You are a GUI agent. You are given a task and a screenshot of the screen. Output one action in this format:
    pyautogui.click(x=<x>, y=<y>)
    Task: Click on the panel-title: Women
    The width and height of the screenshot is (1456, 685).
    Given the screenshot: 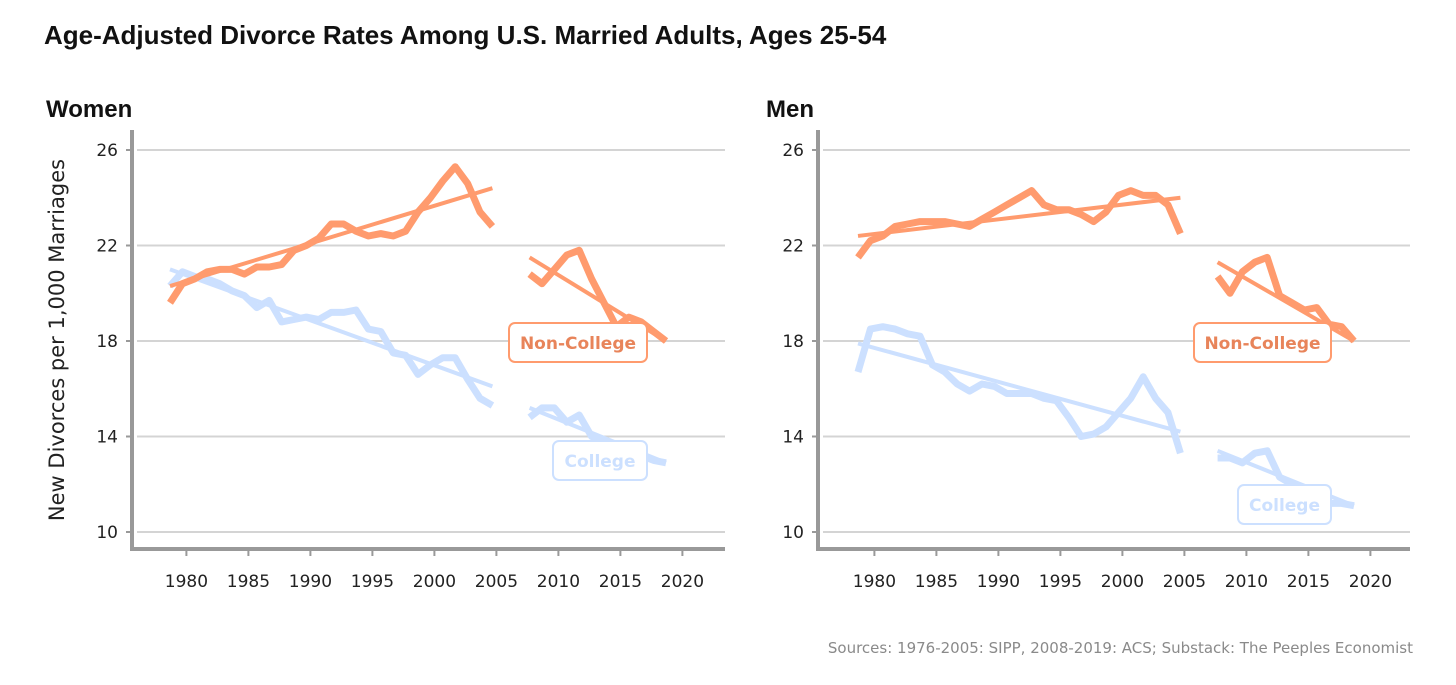 What is the action you would take?
    pyautogui.click(x=89, y=109)
    